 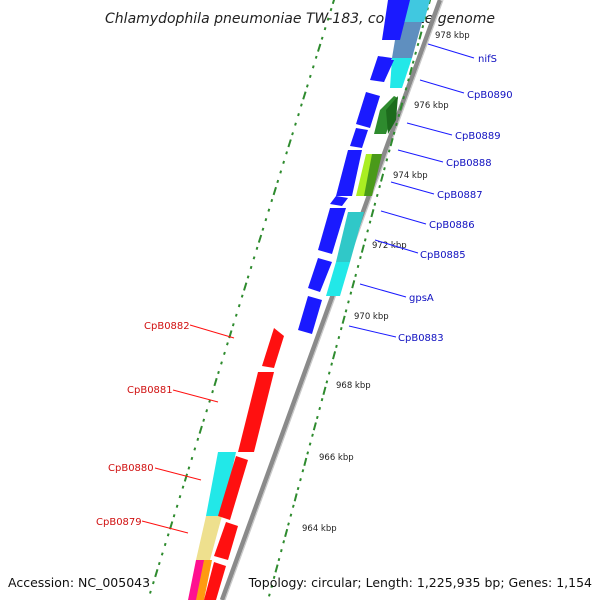 What do you see at coordinates (371, 317) in the screenshot?
I see `ruler-label-970: 970 kbp` at bounding box center [371, 317].